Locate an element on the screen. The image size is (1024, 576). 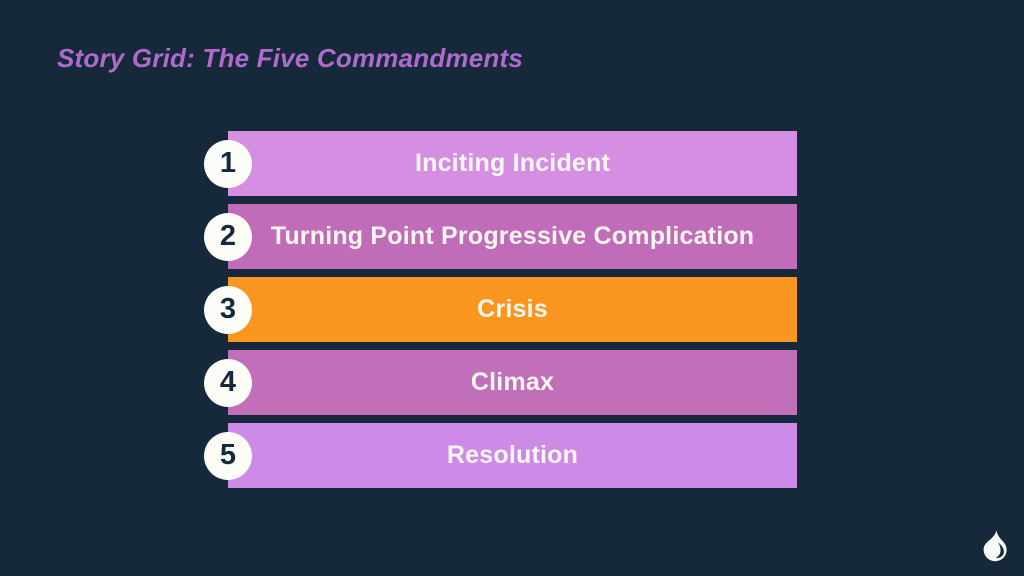
step-number-badge: 3 is located at coordinates (228, 309).